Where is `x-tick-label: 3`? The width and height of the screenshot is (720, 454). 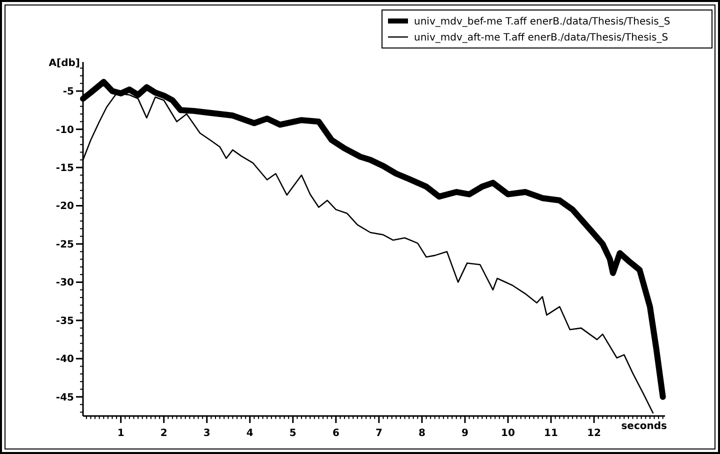 x-tick-label: 3 is located at coordinates (206, 433).